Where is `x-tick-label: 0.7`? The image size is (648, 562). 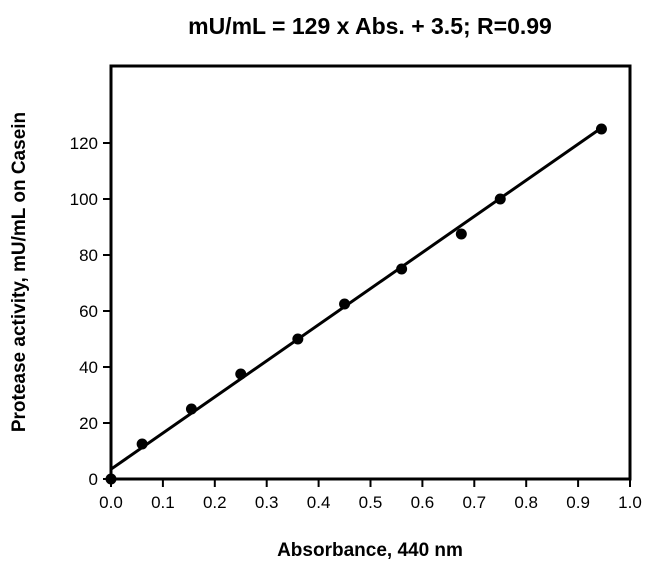
x-tick-label: 0.7 is located at coordinates (474, 502).